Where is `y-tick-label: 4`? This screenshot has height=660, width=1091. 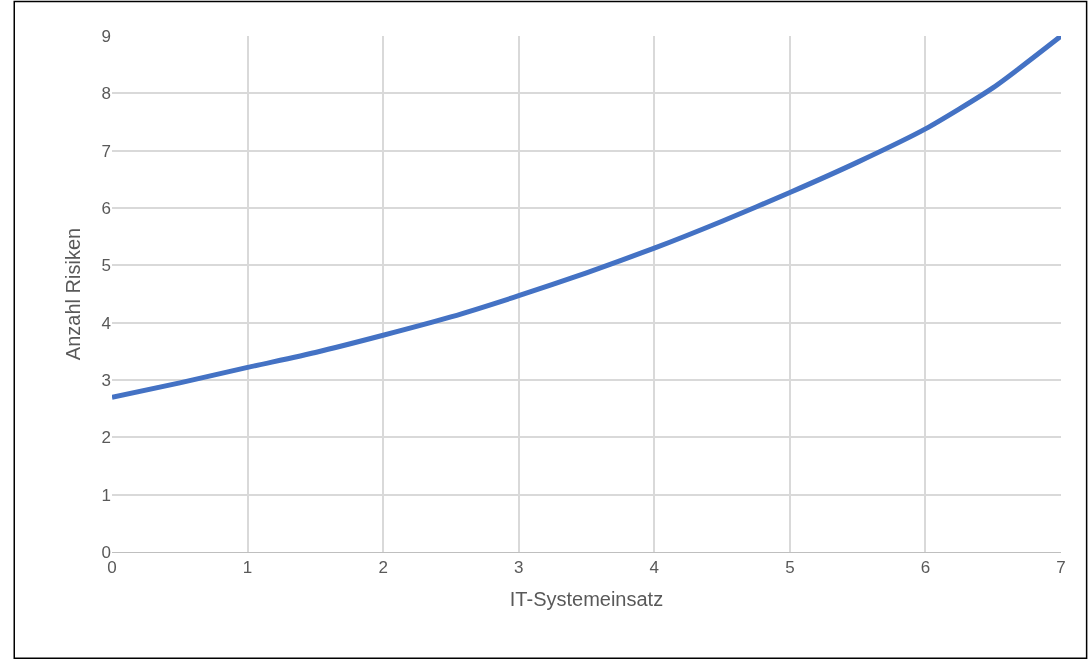
y-tick-label: 4 is located at coordinates (106, 323).